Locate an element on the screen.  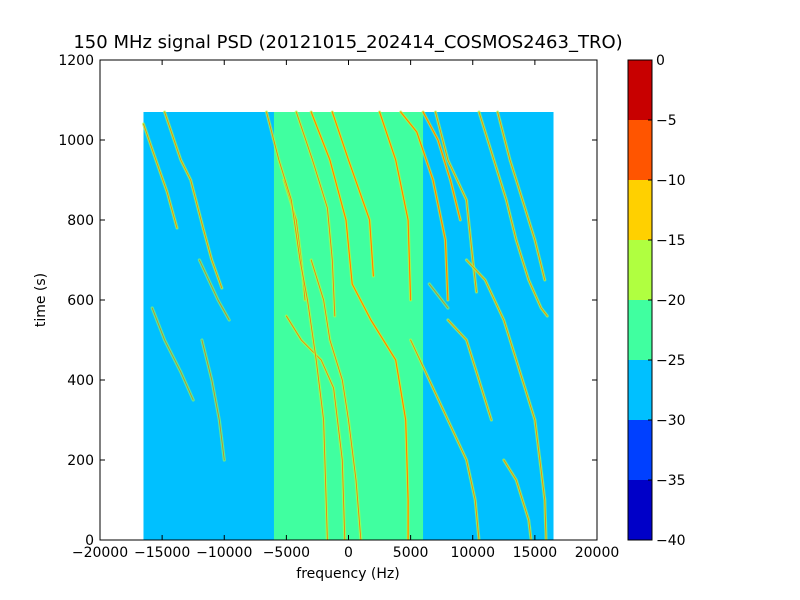
y-tick-label: 200 is located at coordinates (80, 461).